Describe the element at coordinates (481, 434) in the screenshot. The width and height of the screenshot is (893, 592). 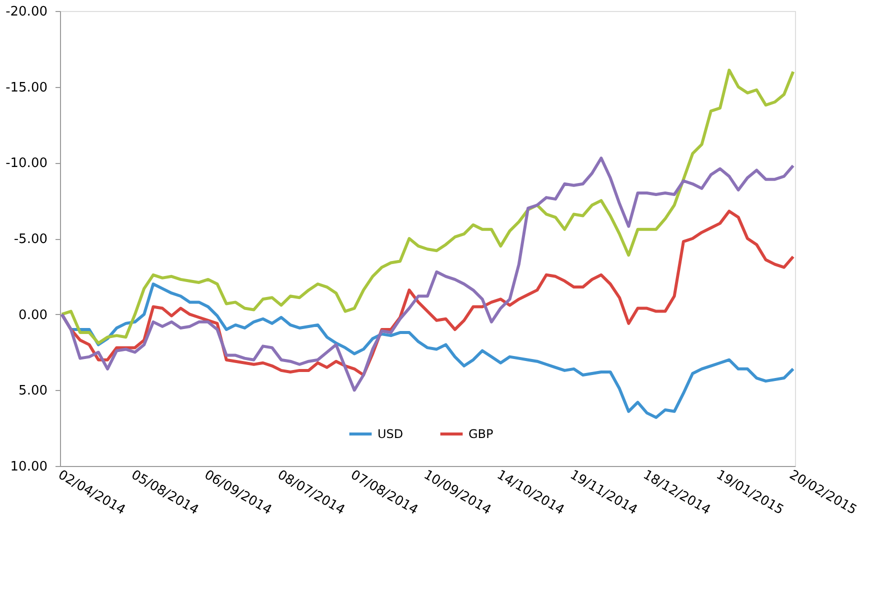
I see `legend-label: GBP` at that location.